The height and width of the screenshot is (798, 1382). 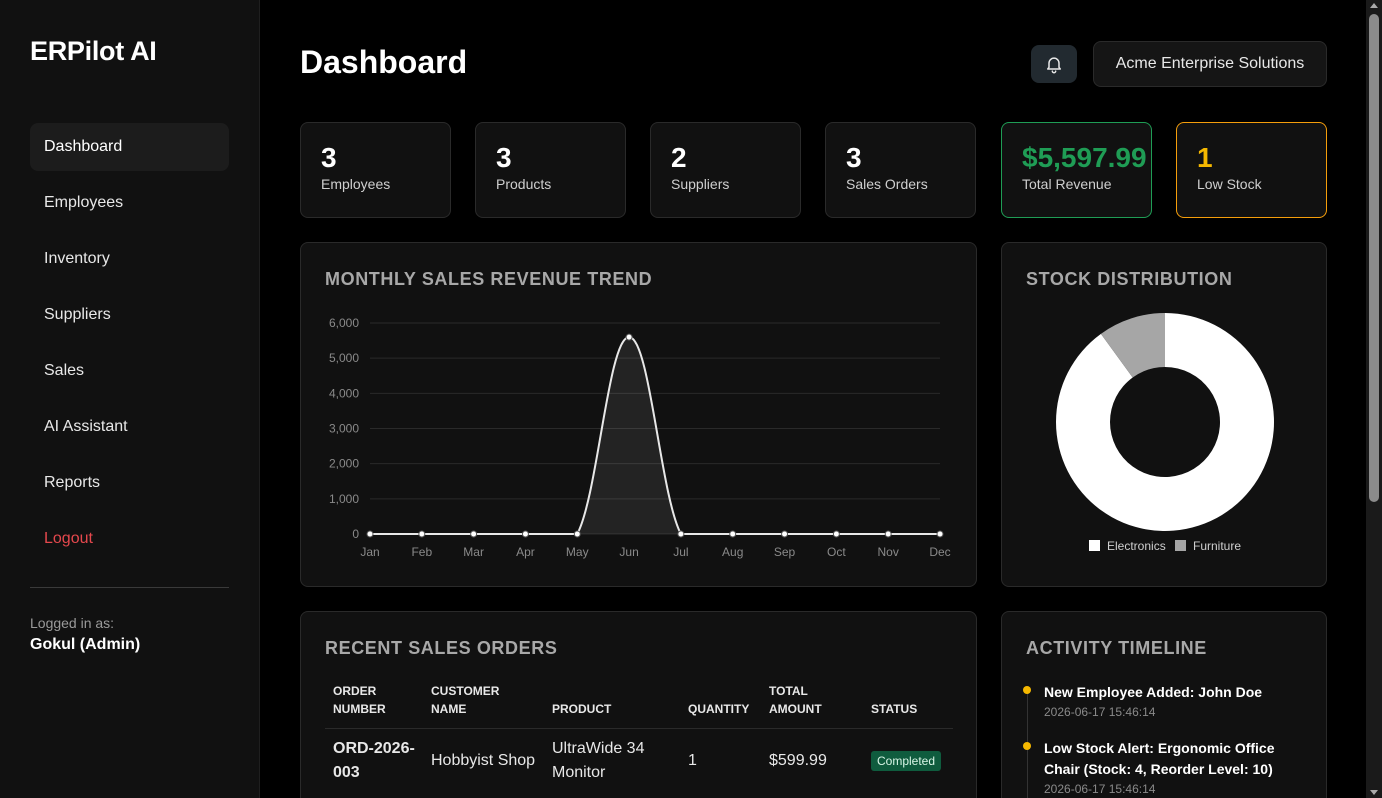 I want to click on logged-in-label: Logged in as:, so click(x=72, y=623).